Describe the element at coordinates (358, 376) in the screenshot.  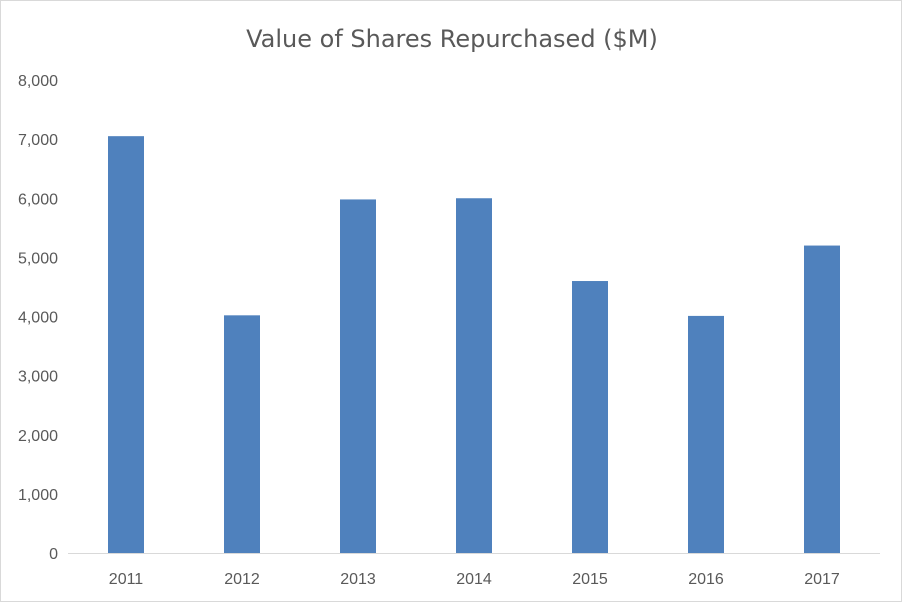
I see `bar-2013` at that location.